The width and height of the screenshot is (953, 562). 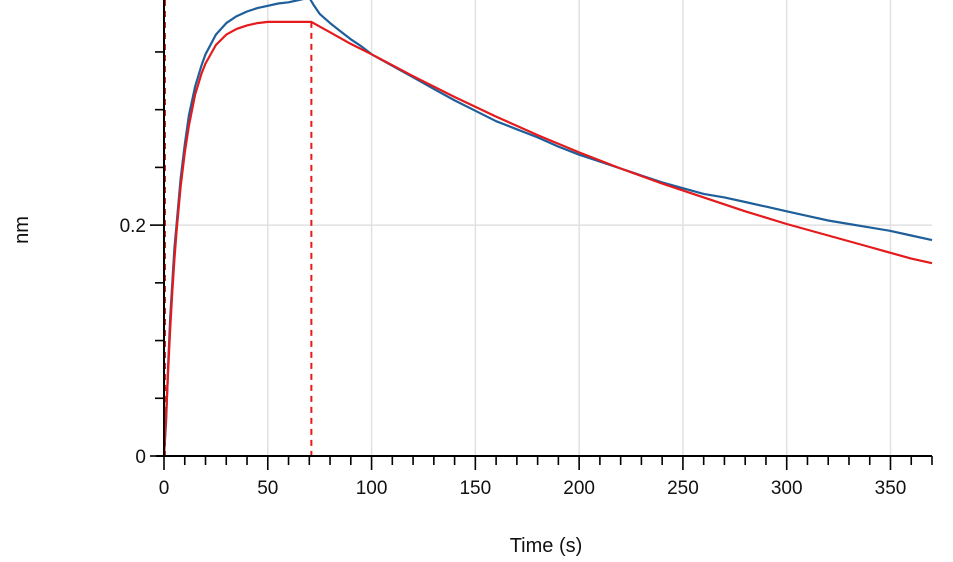 What do you see at coordinates (133, 342) in the screenshot?
I see `y-tick-labels: 00.2` at bounding box center [133, 342].